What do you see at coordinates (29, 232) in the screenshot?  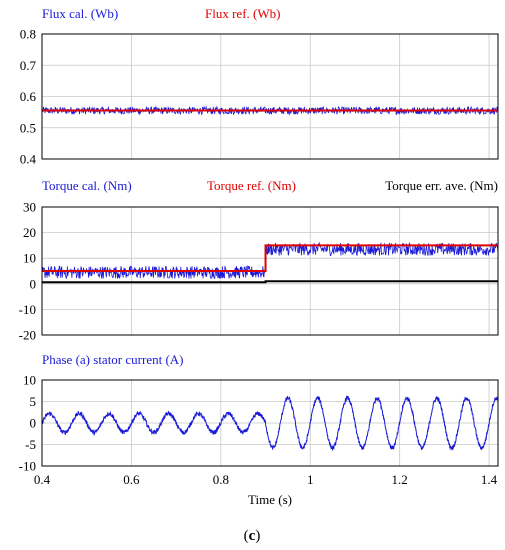 I see `y-tick-label: 20` at bounding box center [29, 232].